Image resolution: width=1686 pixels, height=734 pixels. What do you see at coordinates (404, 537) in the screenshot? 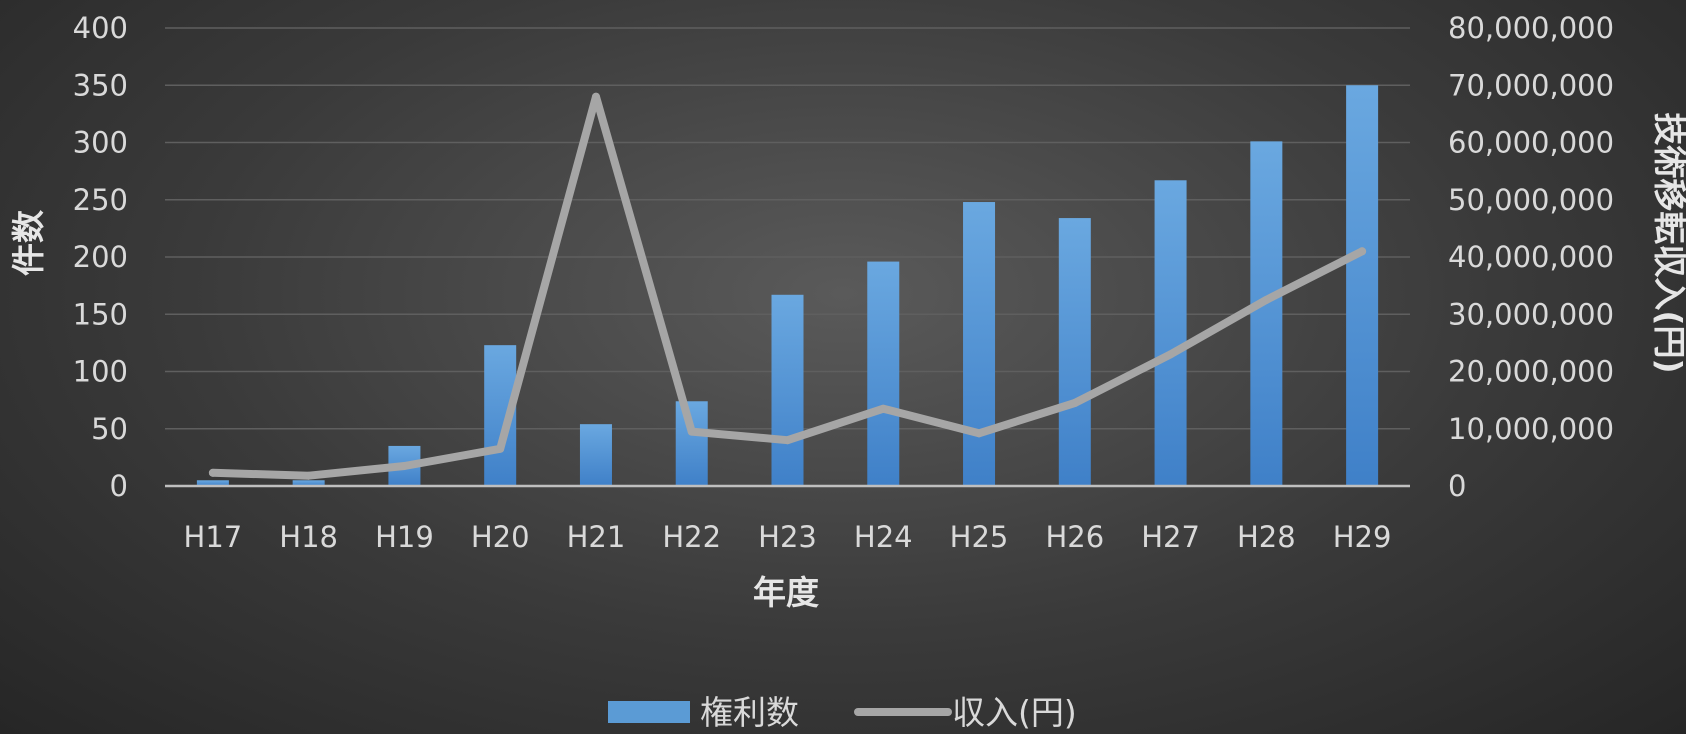
I see `x-tick-label: H19` at bounding box center [404, 537].